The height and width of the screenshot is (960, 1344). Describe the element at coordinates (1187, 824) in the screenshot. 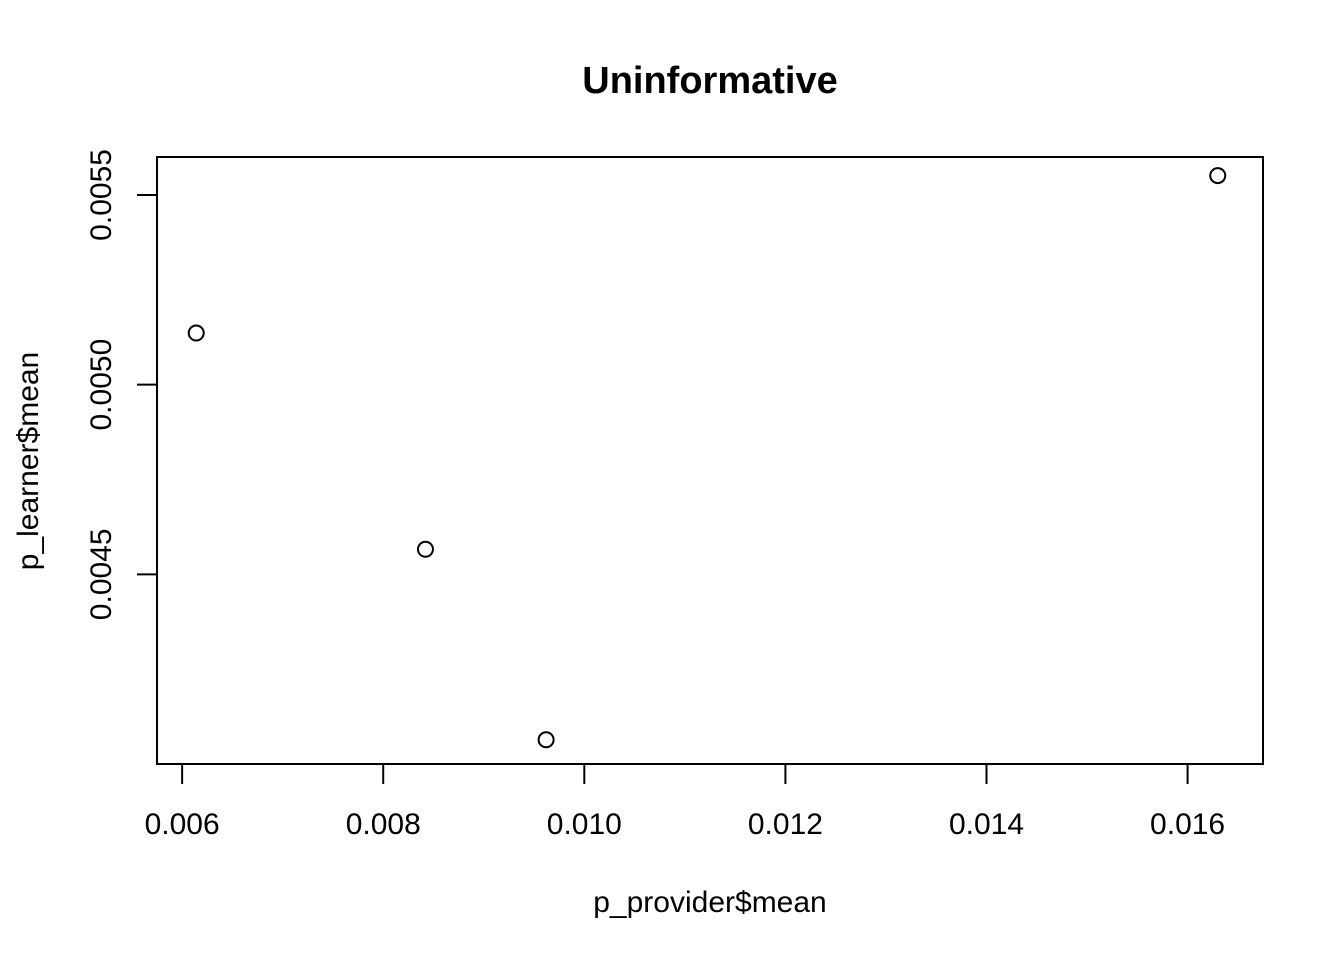

I see `x-tick-label: 0.016` at that location.